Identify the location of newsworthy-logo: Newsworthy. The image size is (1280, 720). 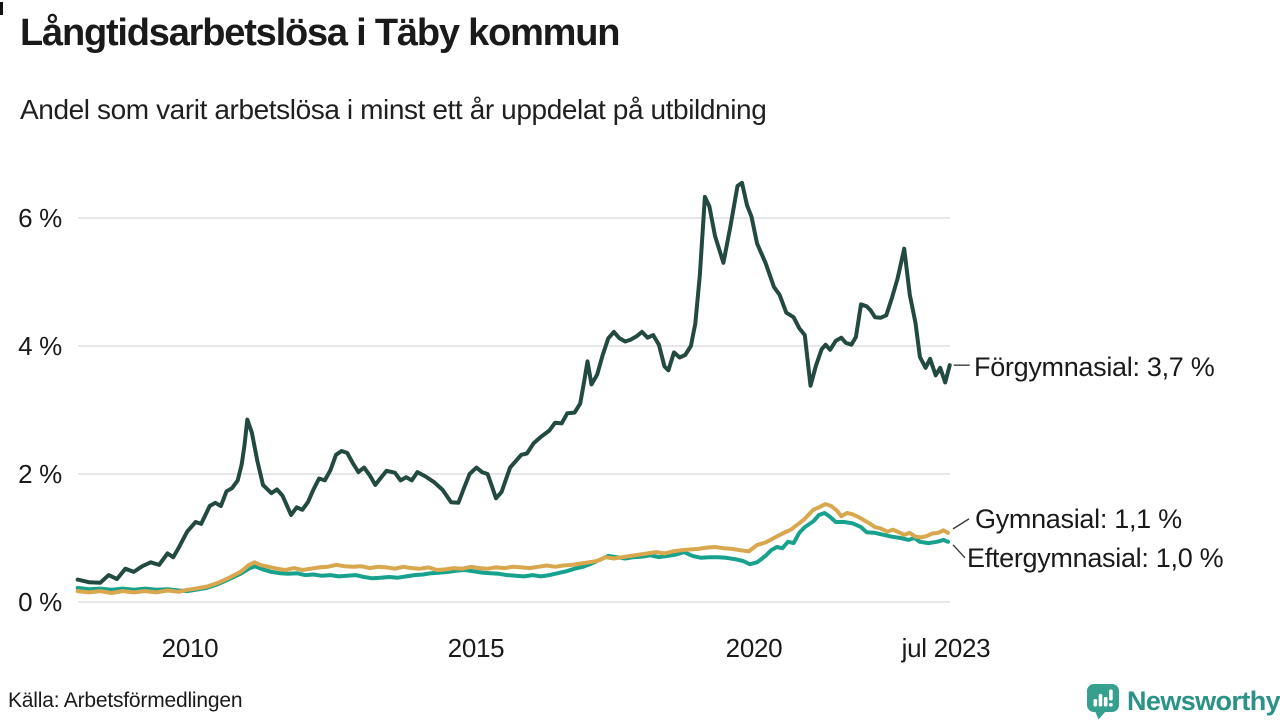
(1183, 701).